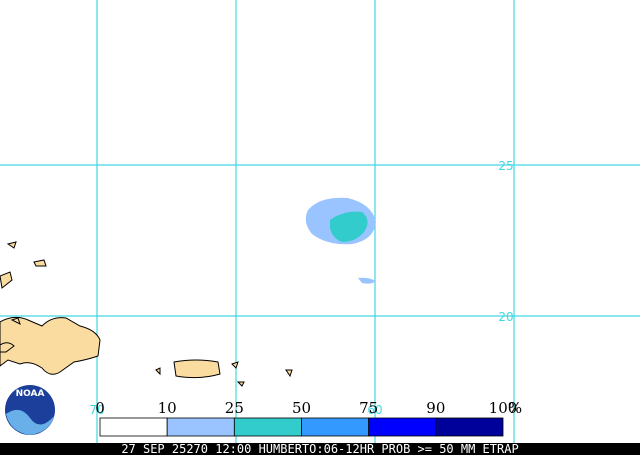 The height and width of the screenshot is (455, 640). I want to click on logo-wave, so click(30, 422).